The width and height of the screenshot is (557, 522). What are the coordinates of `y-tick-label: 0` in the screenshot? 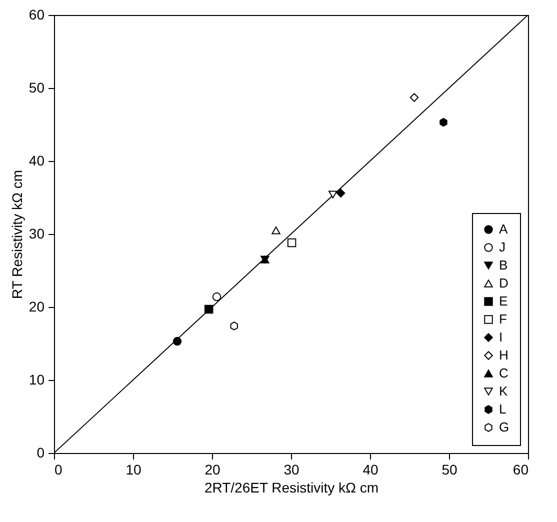 It's located at (40, 452).